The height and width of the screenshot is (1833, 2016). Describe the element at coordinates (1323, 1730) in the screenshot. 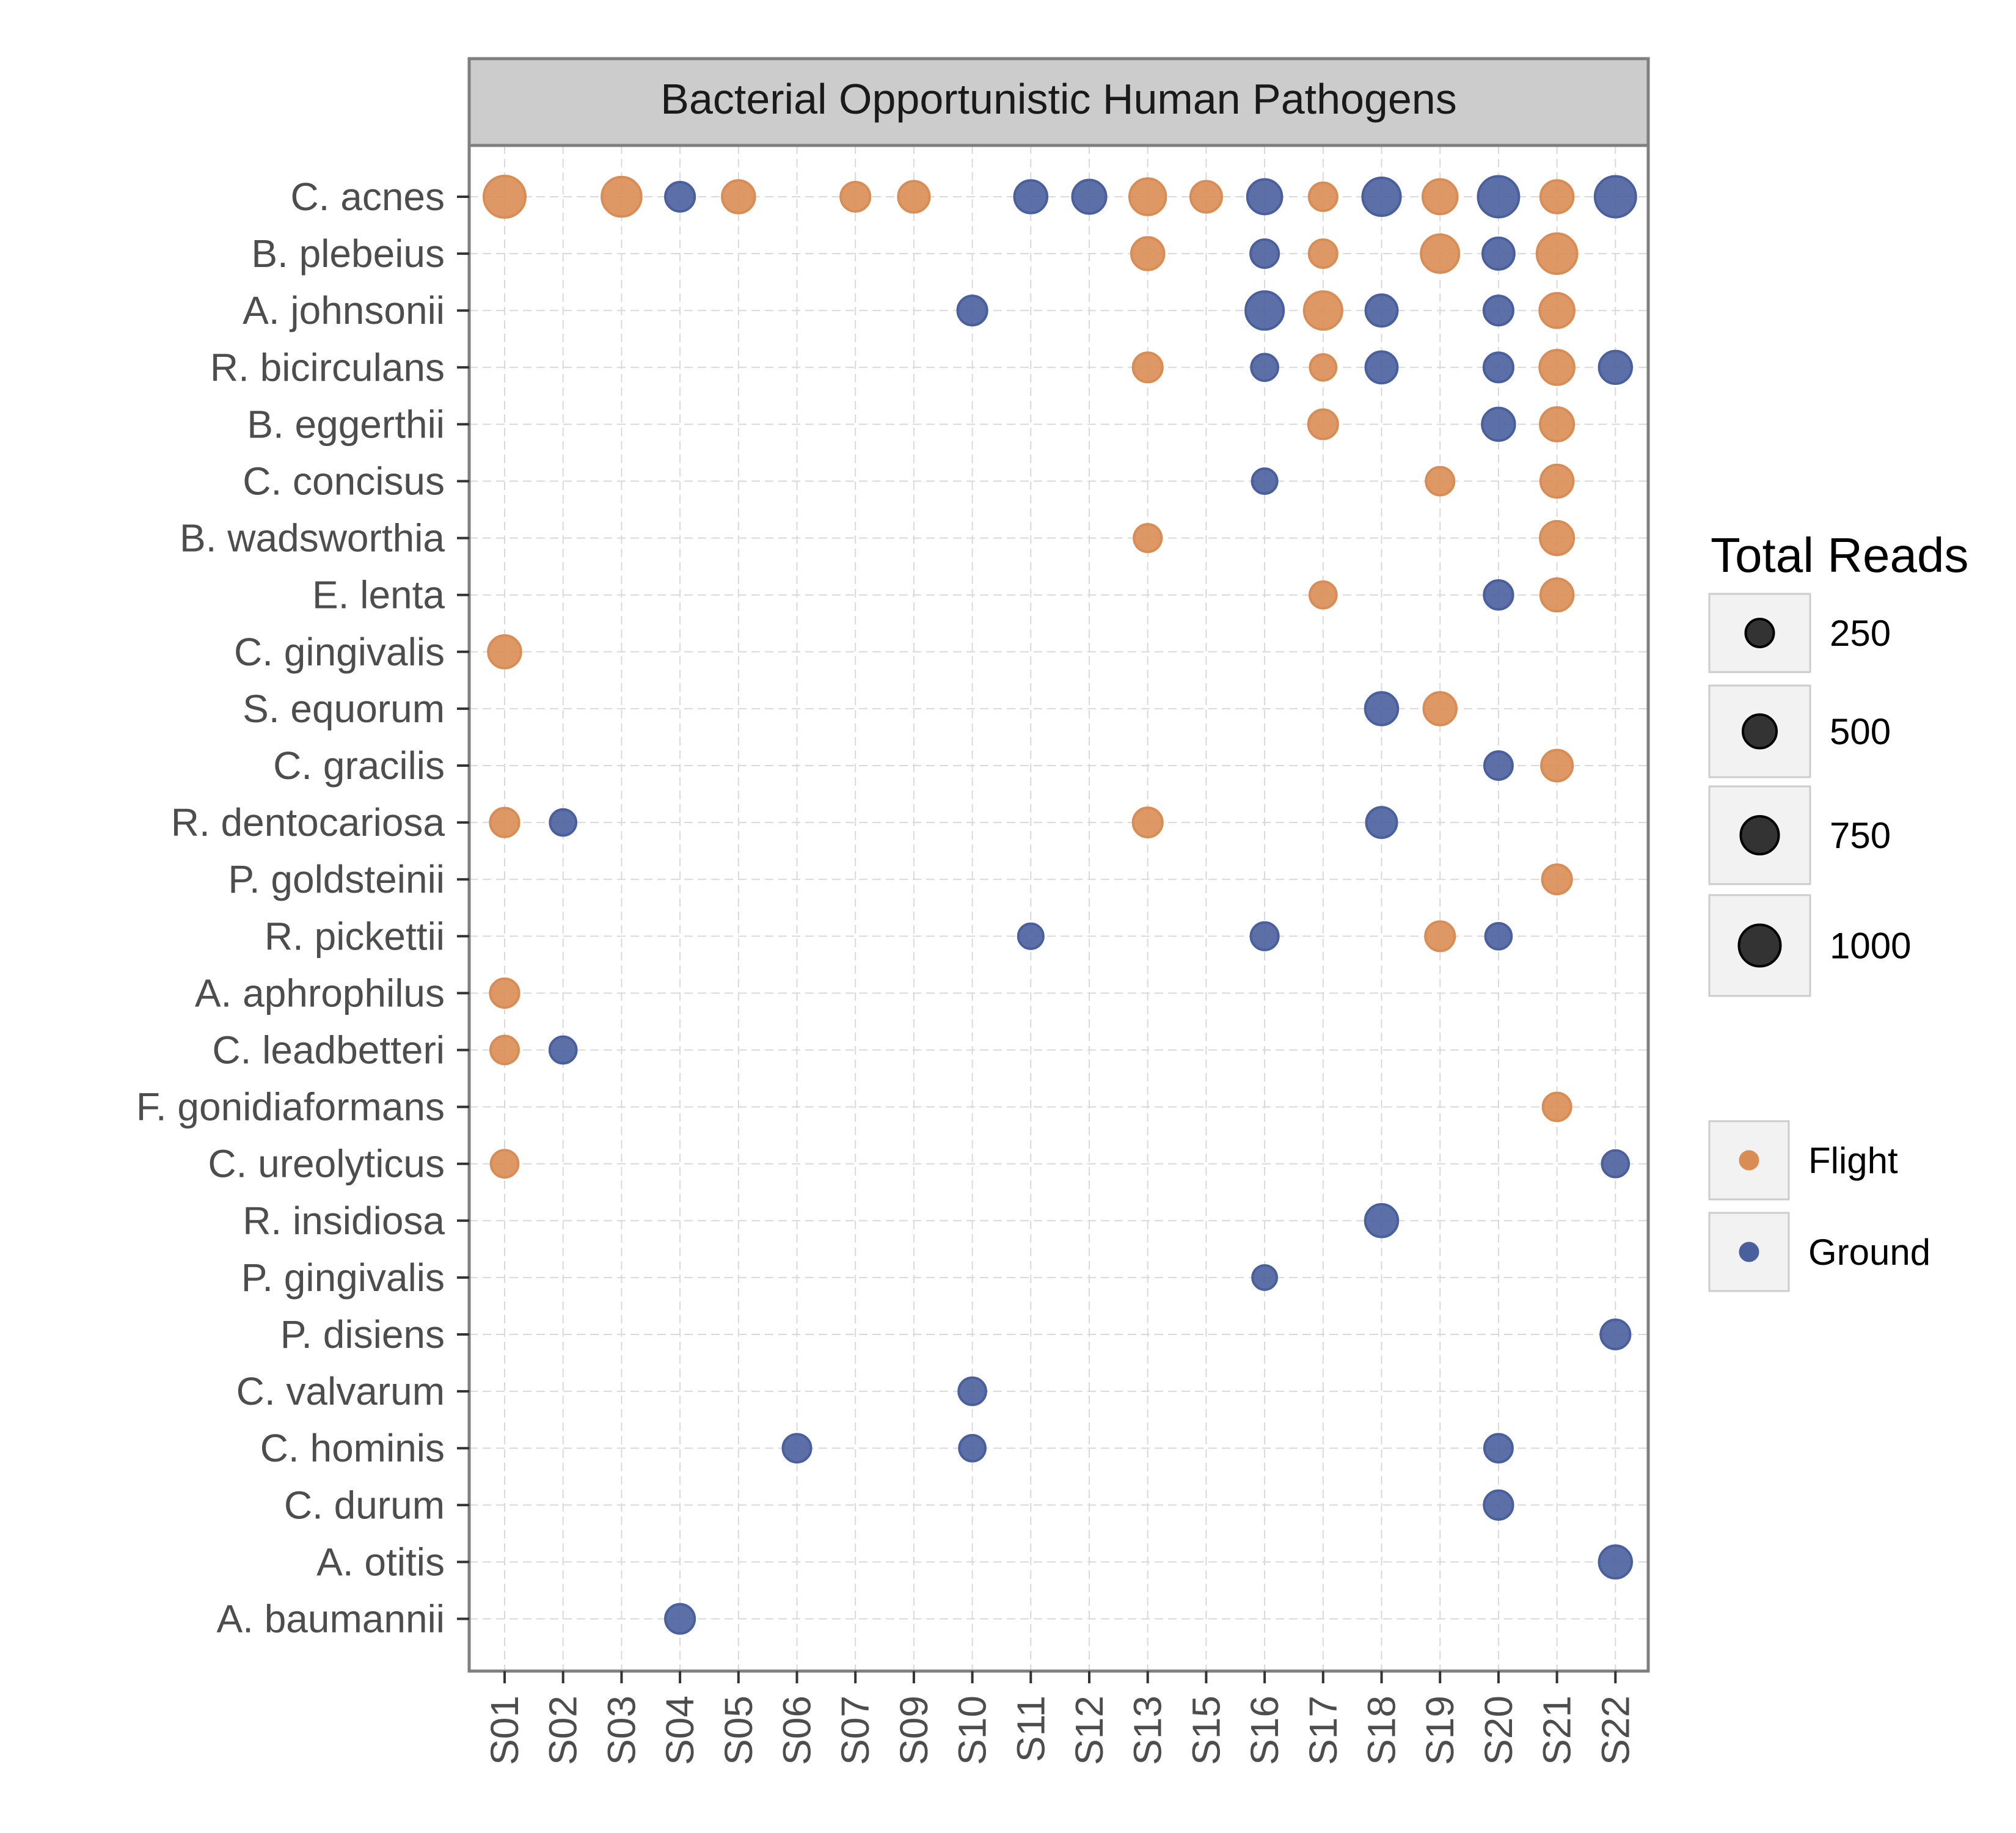

I see `x-tick-label-s17: S17` at that location.